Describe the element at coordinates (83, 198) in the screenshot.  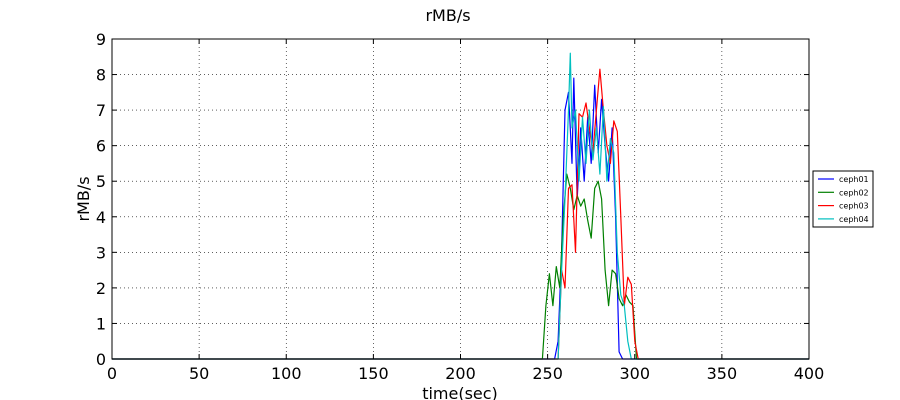
I see `y-axis-label: rMB/s` at that location.